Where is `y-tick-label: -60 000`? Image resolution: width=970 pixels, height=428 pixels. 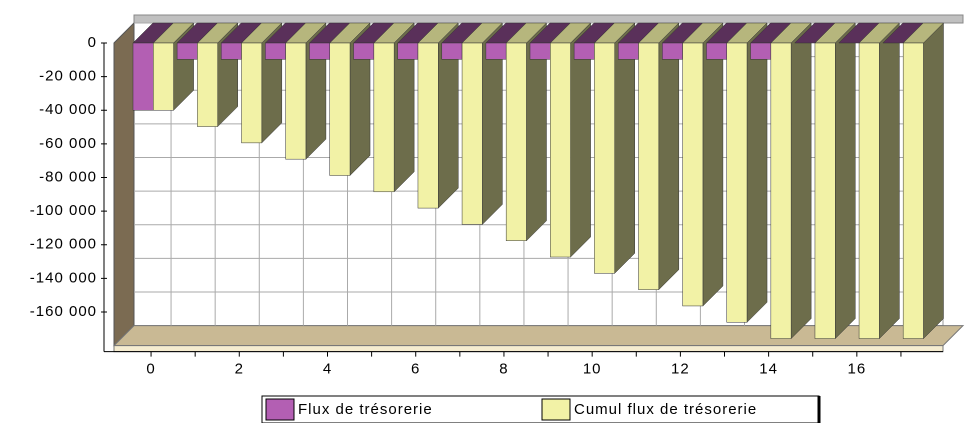
y-tick-label: -60 000 is located at coordinates (68, 143).